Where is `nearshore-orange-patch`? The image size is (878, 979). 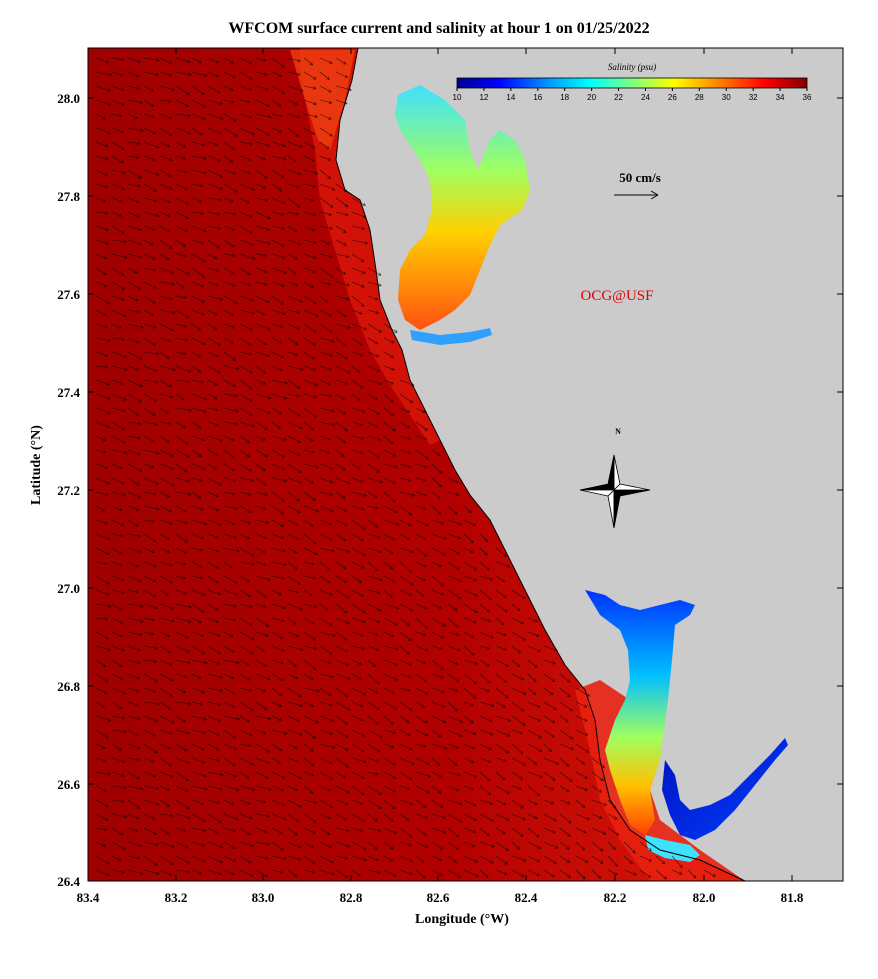
nearshore-orange-patch is located at coordinates (322, 100).